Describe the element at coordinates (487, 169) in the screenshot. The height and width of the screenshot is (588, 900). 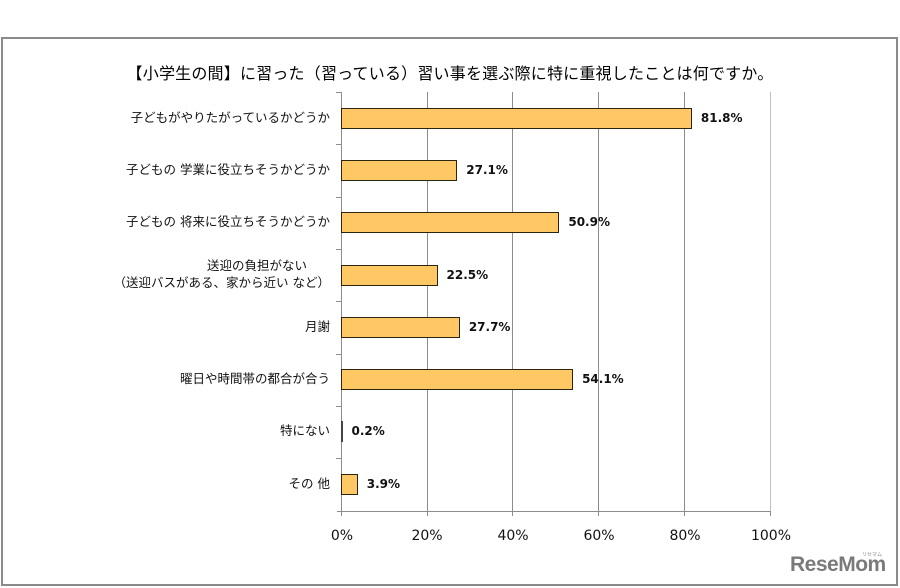
I see `bar-value-label: 27.1%` at that location.